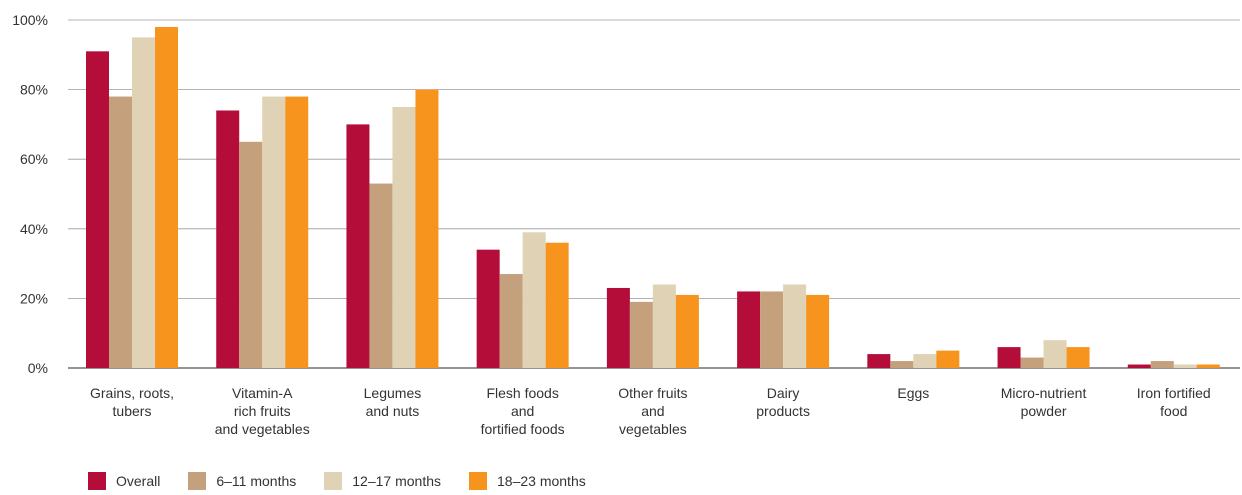 Image resolution: width=1242 pixels, height=495 pixels. What do you see at coordinates (34, 159) in the screenshot?
I see `y-tick-label: 60%` at bounding box center [34, 159].